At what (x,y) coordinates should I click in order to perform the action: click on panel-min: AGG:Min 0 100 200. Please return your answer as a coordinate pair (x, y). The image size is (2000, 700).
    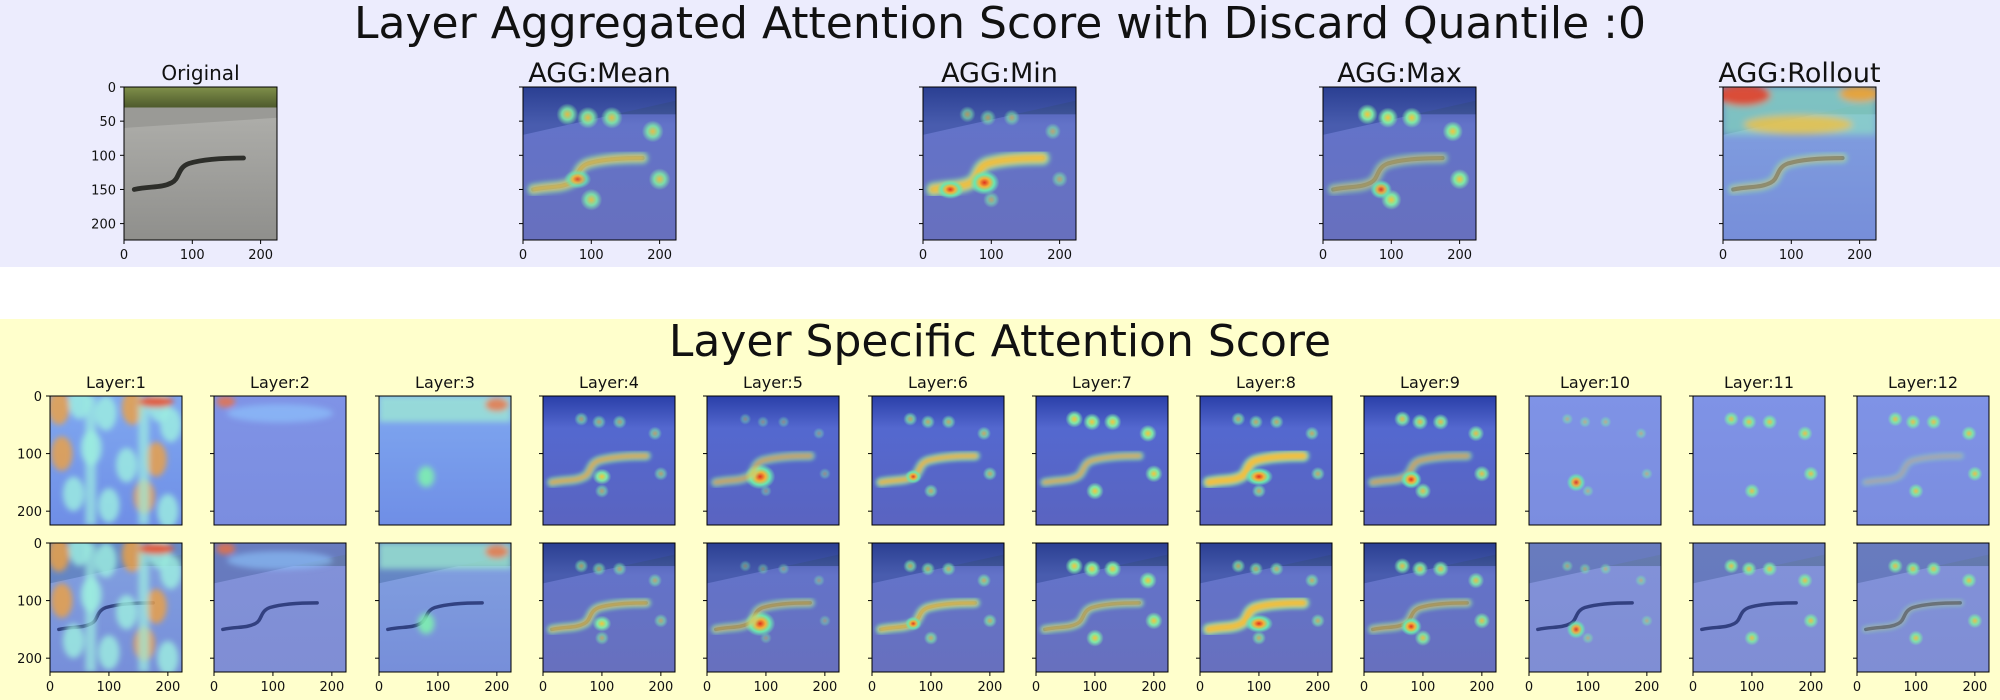
    Looking at the image, I should click on (998, 160).